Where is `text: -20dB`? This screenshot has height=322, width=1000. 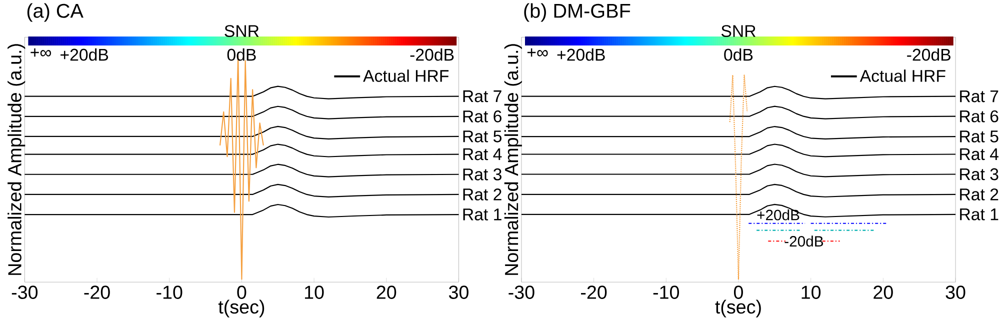
text: -20dB is located at coordinates (928, 54).